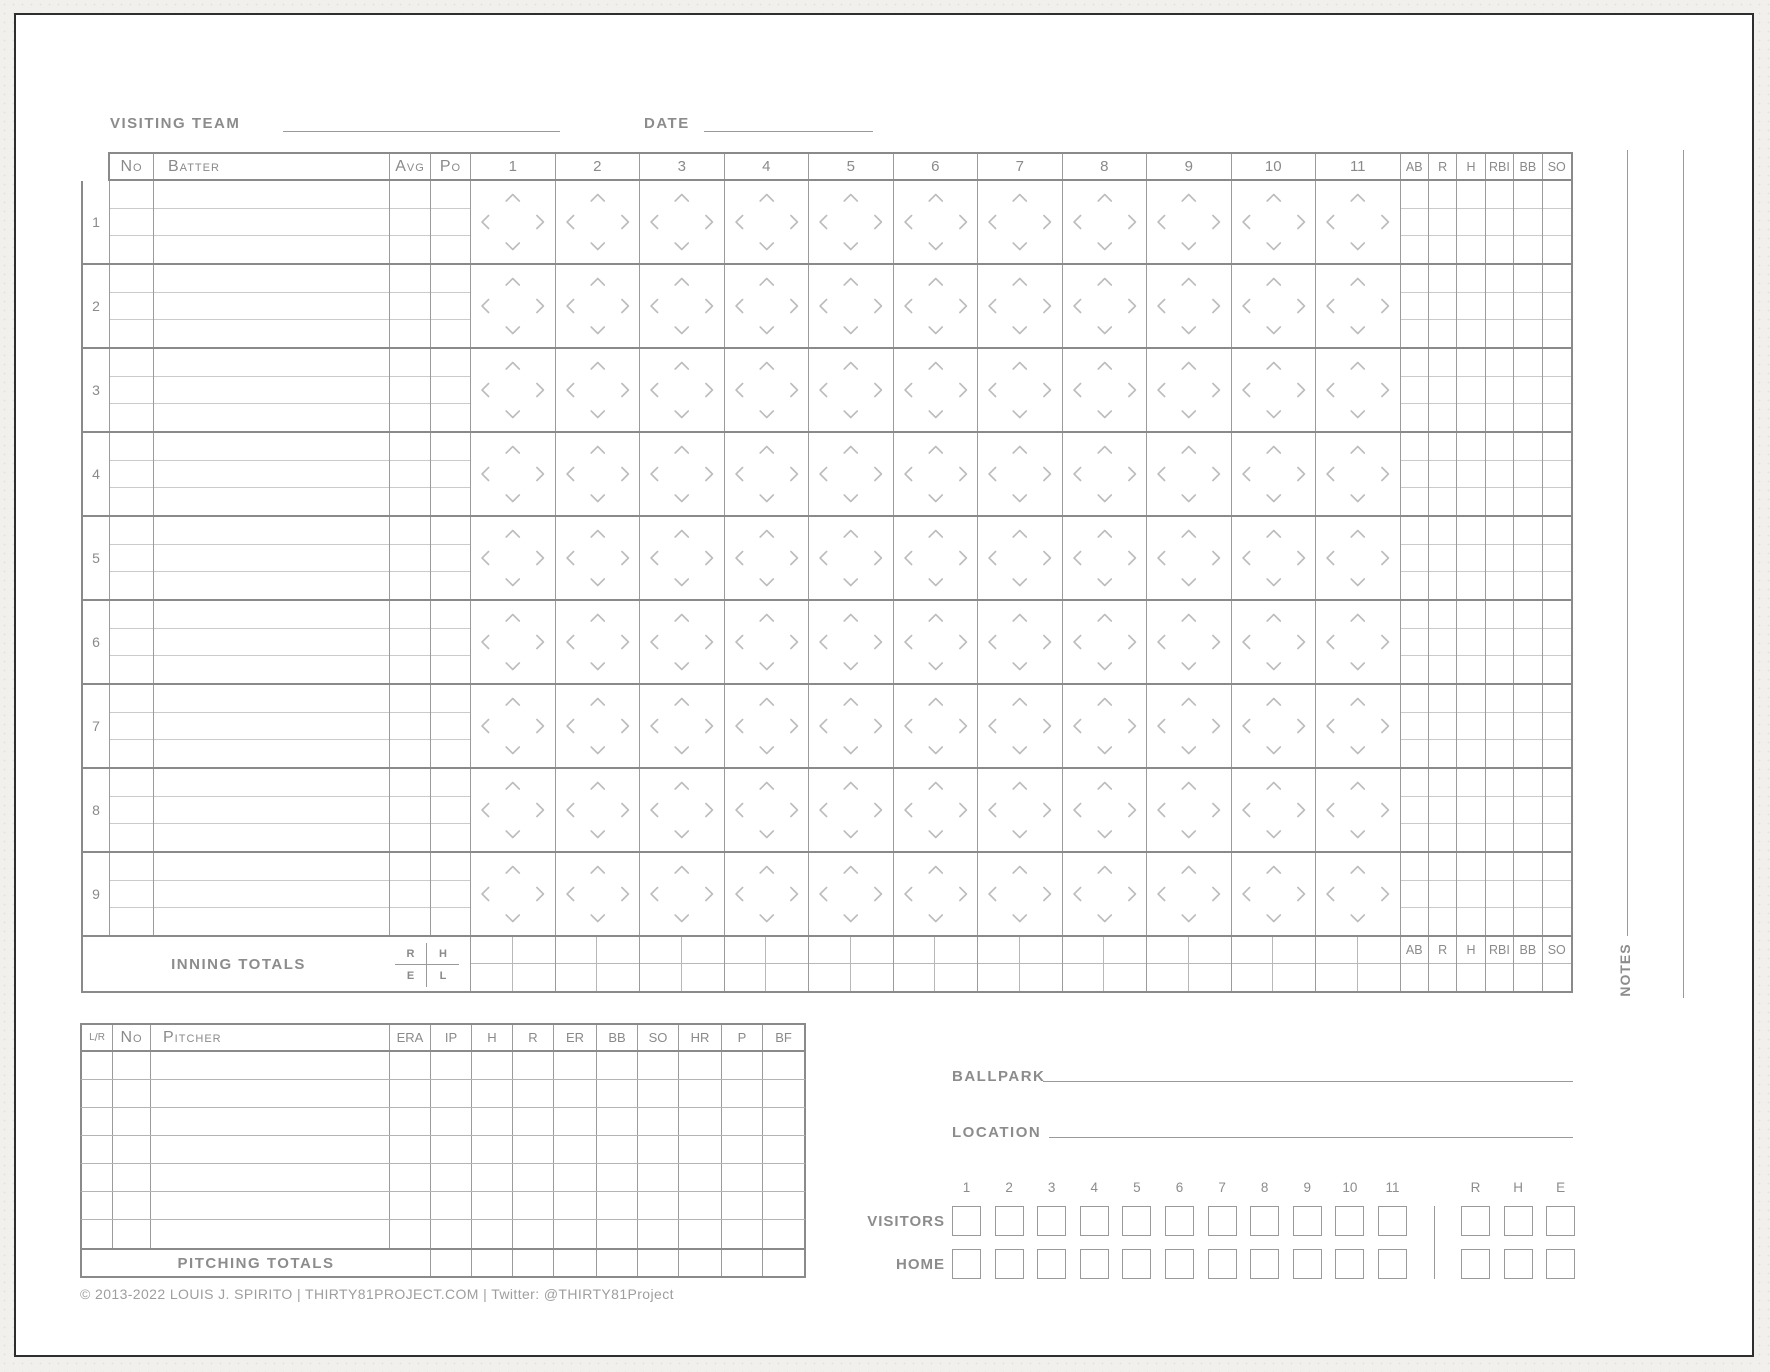  What do you see at coordinates (1442, 977) in the screenshot?
I see `totals-stat-cell` at bounding box center [1442, 977].